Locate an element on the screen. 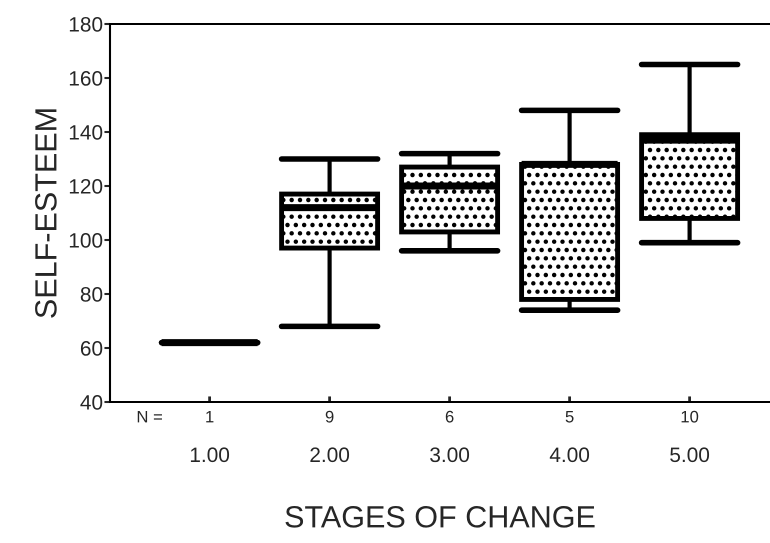 The image size is (770, 543). y-tick-label: 40 is located at coordinates (91, 402).